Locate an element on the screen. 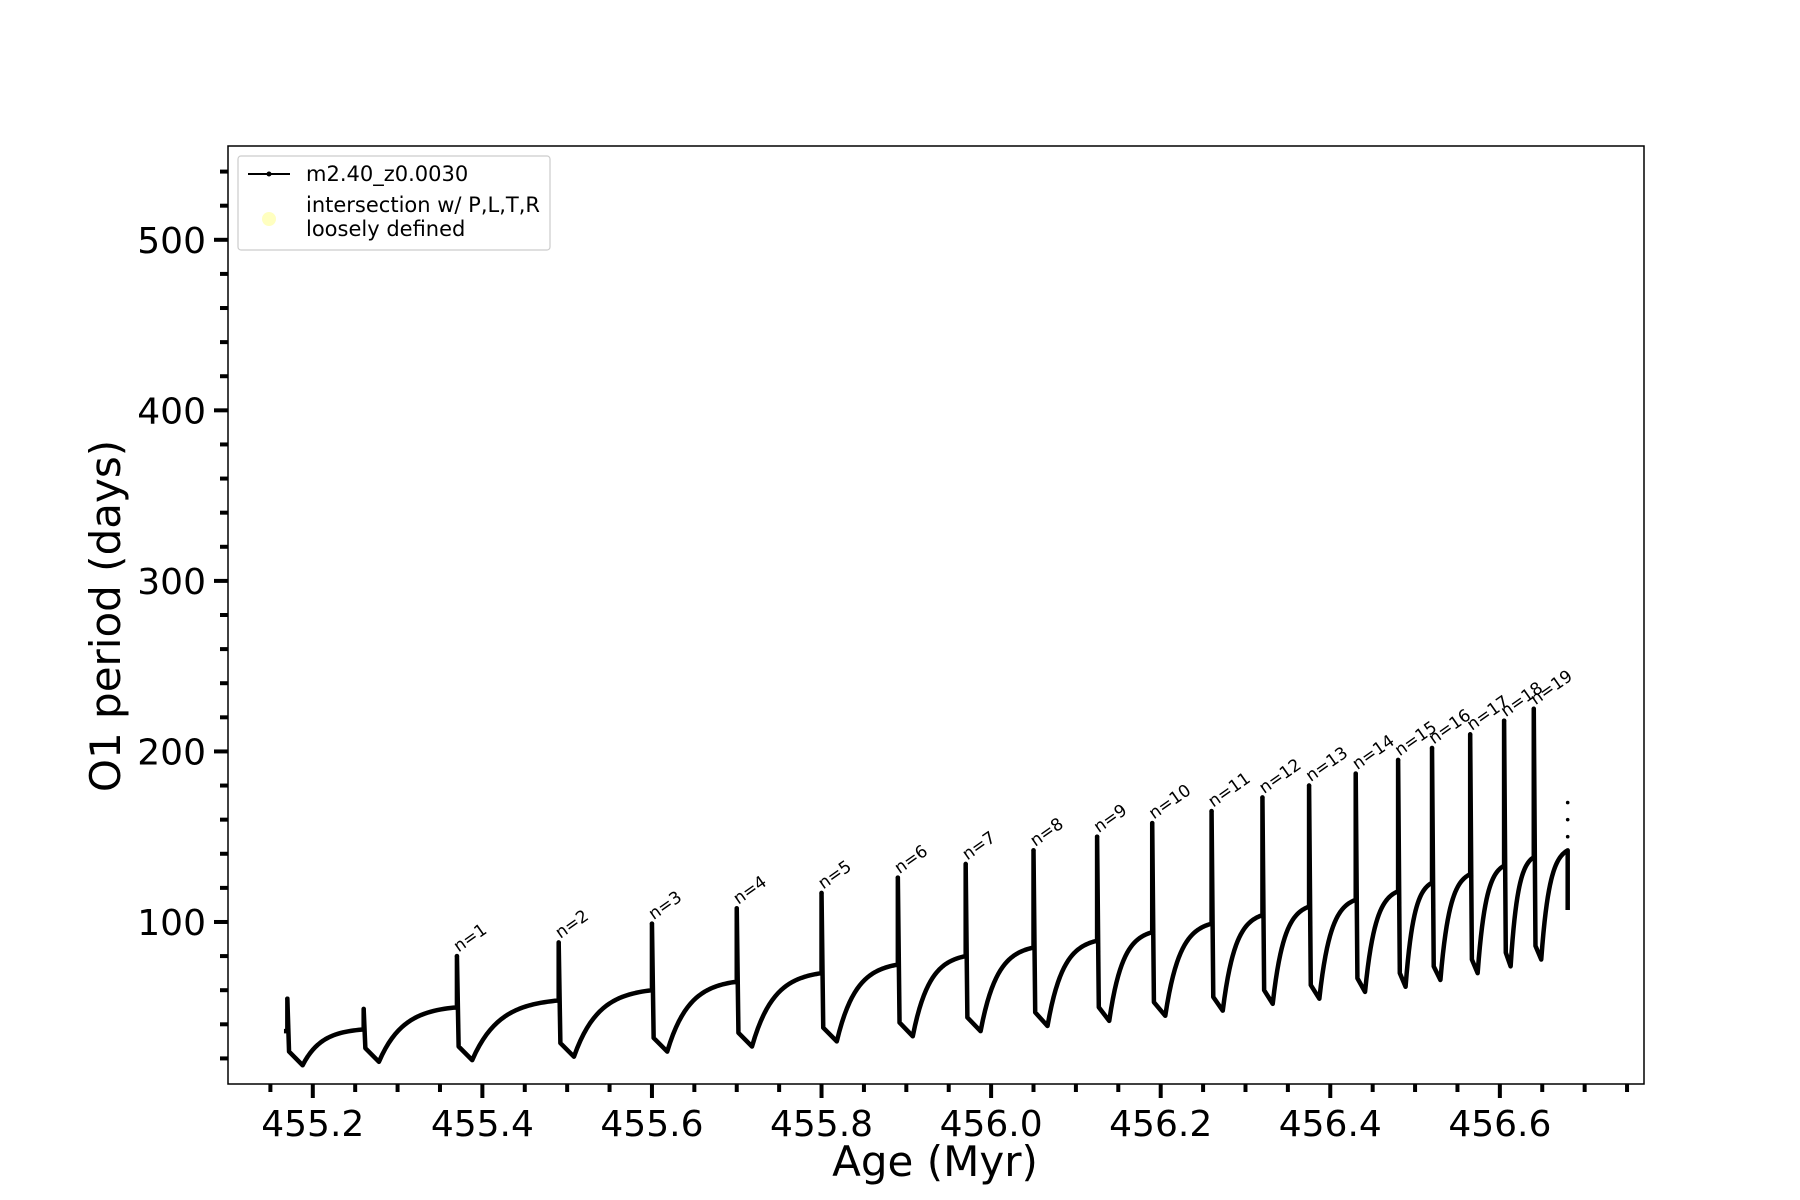  pulse-label: n=16 is located at coordinates (1450, 727).